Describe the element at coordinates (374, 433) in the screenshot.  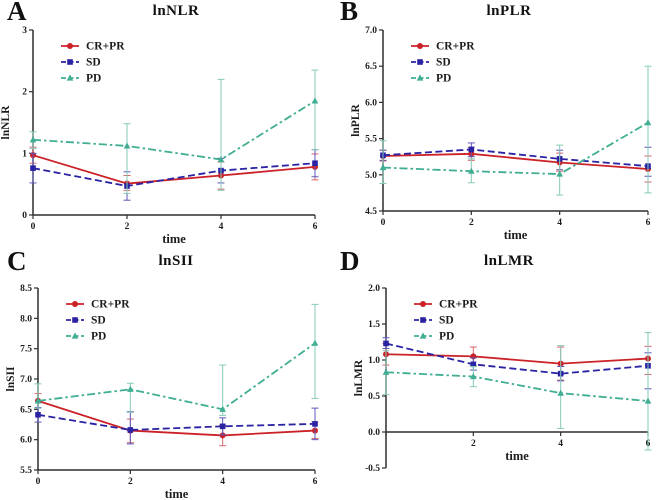
I see `y-tick-label: 0.0` at that location.